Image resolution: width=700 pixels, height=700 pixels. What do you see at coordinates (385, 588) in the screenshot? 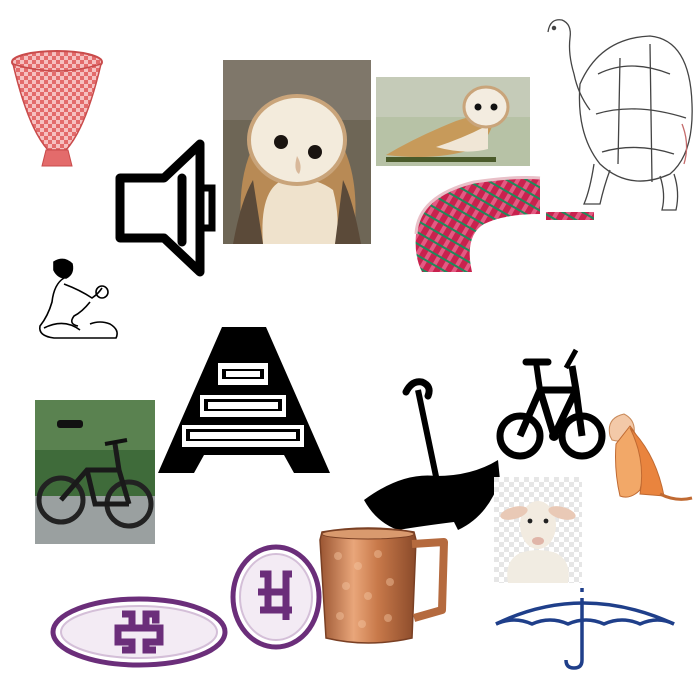
I see `copper-mug-photo` at bounding box center [385, 588].